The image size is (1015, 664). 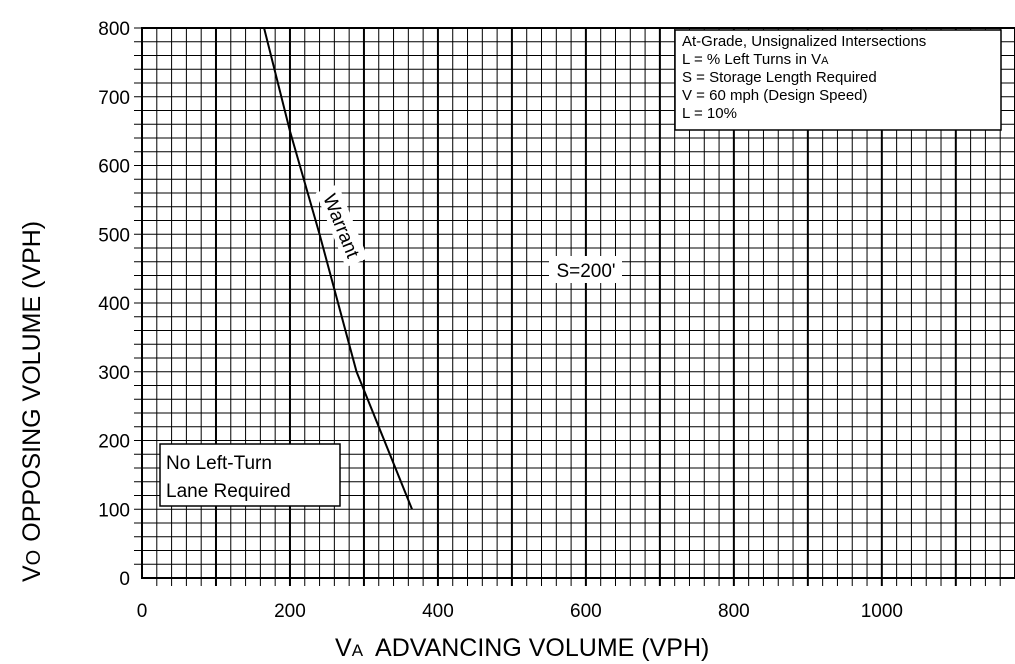 What do you see at coordinates (775, 95) in the screenshot?
I see `info-line4: V = 60 mph (Design Speed)` at bounding box center [775, 95].